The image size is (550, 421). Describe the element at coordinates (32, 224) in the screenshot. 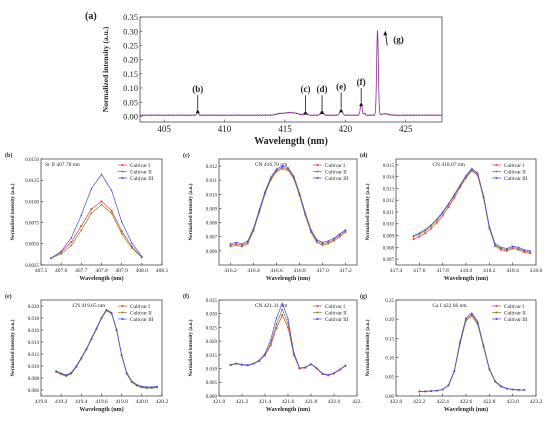

I see `y-tick-label: 0.0075` at that location.